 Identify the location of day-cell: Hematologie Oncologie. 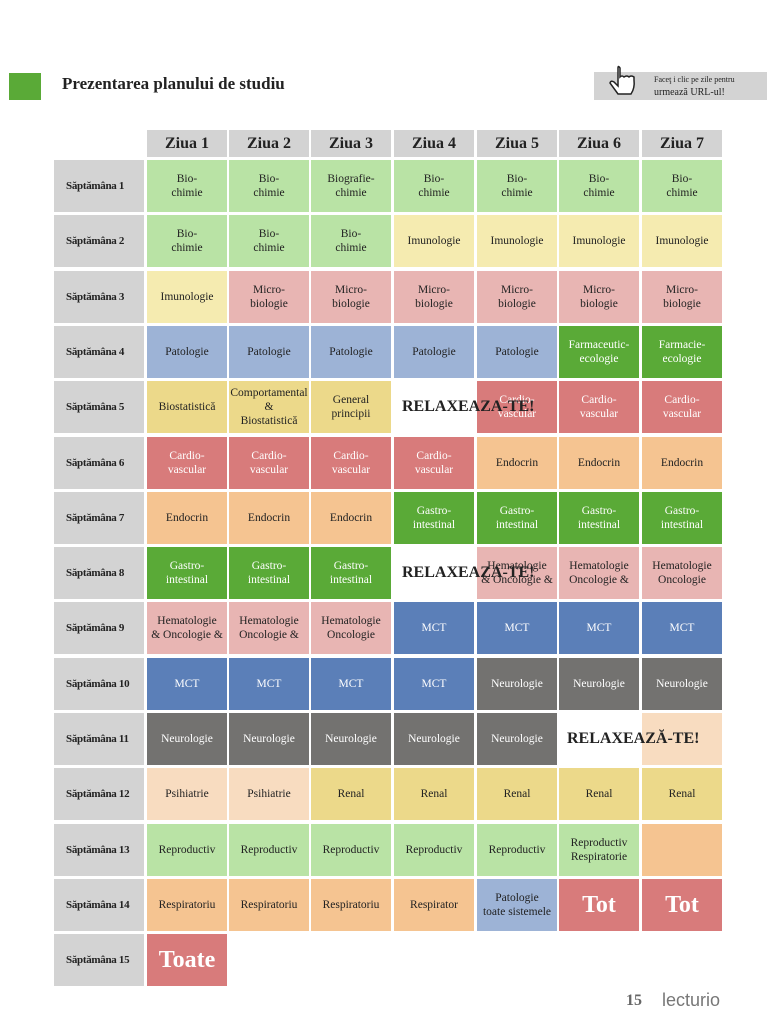
(351, 628).